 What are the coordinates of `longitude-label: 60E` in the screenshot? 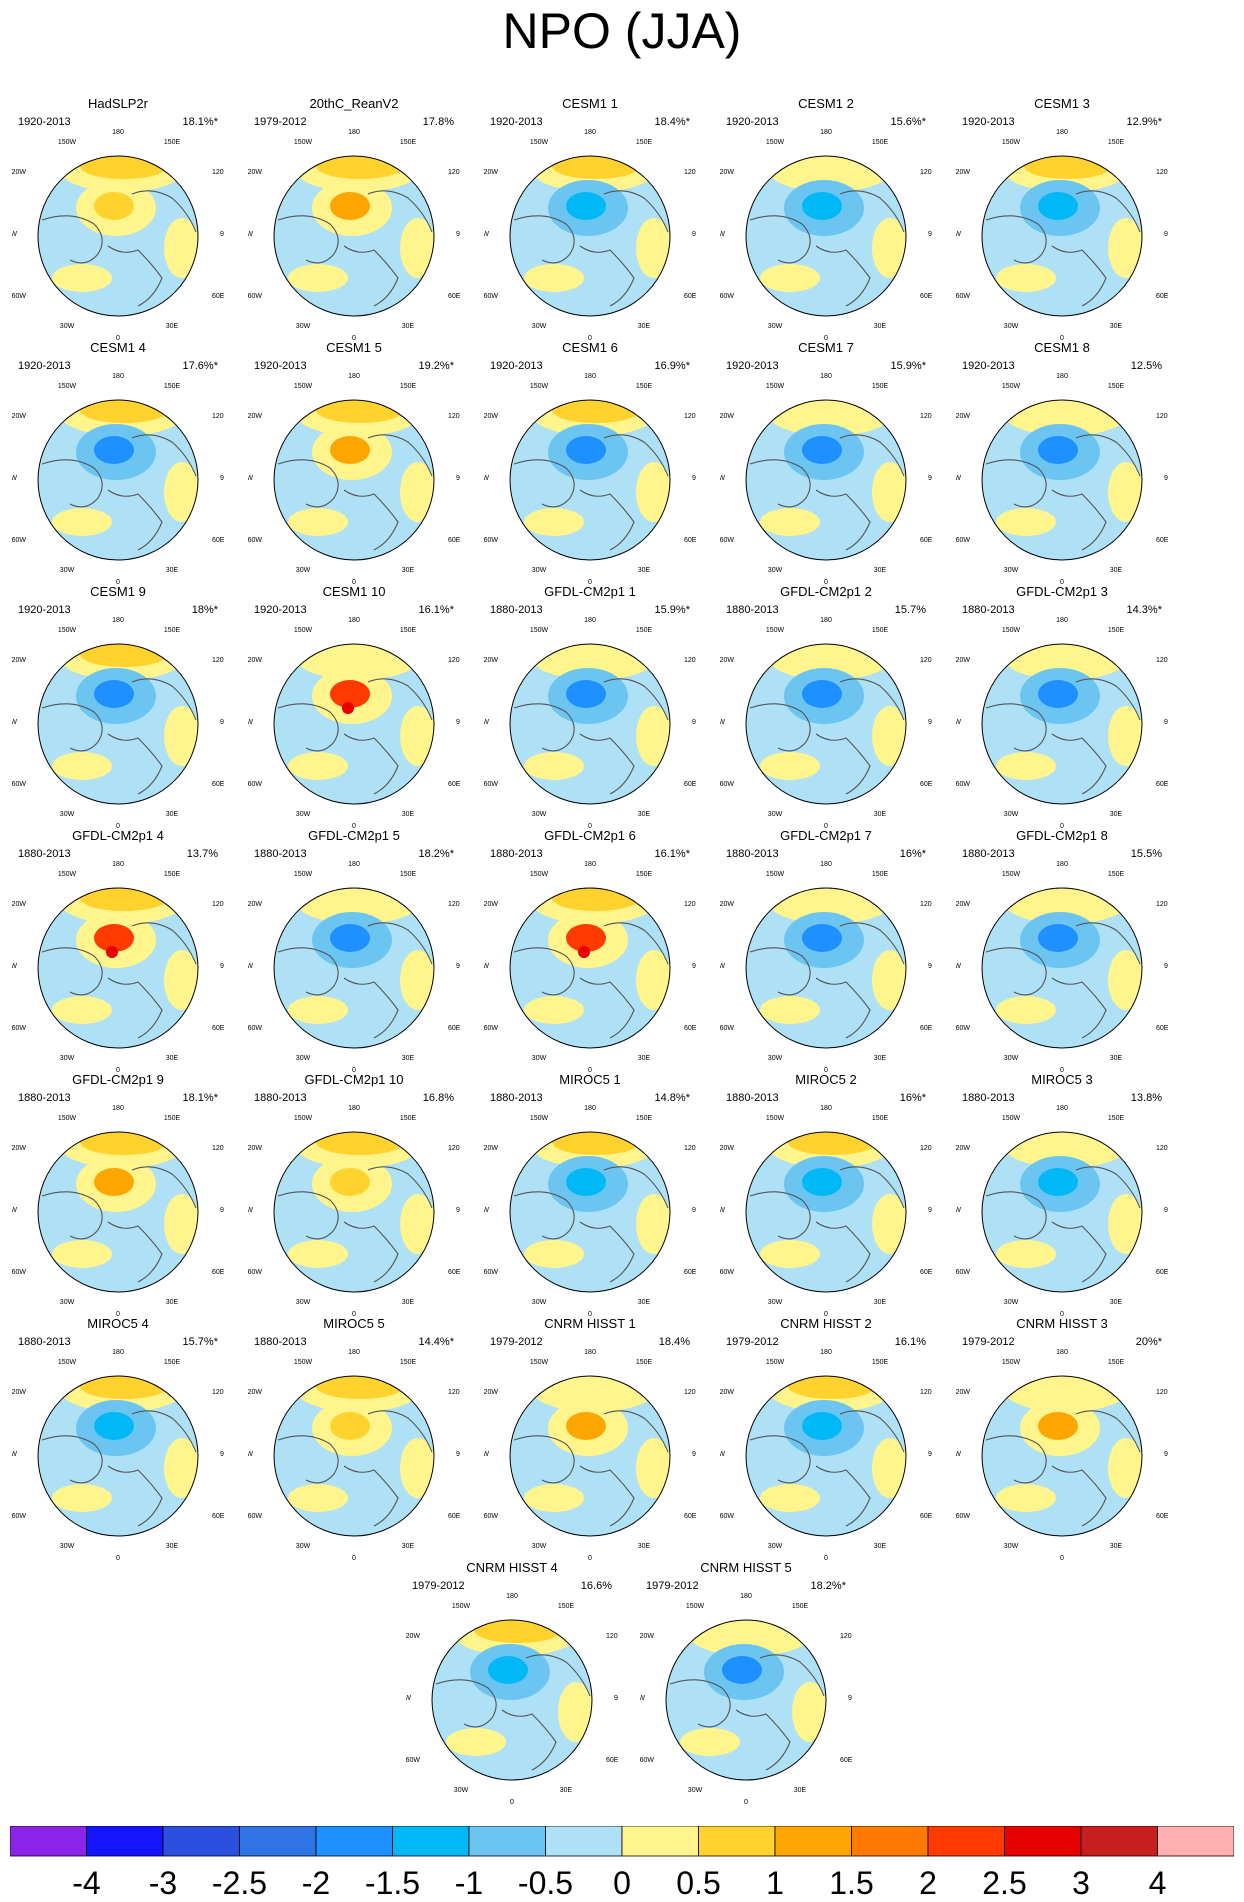 It's located at (690, 784).